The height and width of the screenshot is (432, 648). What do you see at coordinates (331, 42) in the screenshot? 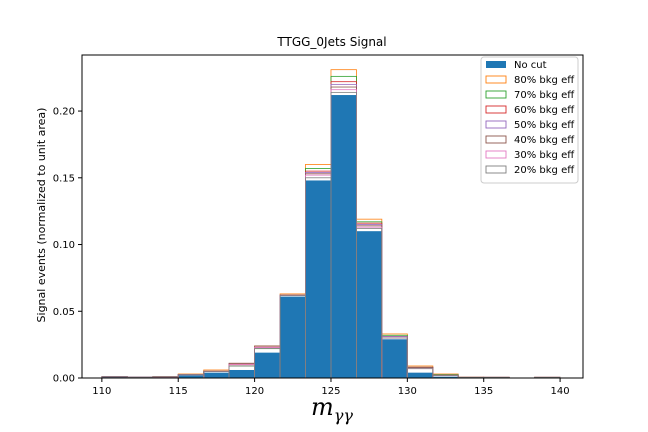
I see `chart-title: TTGG_0Jets Signal` at bounding box center [331, 42].